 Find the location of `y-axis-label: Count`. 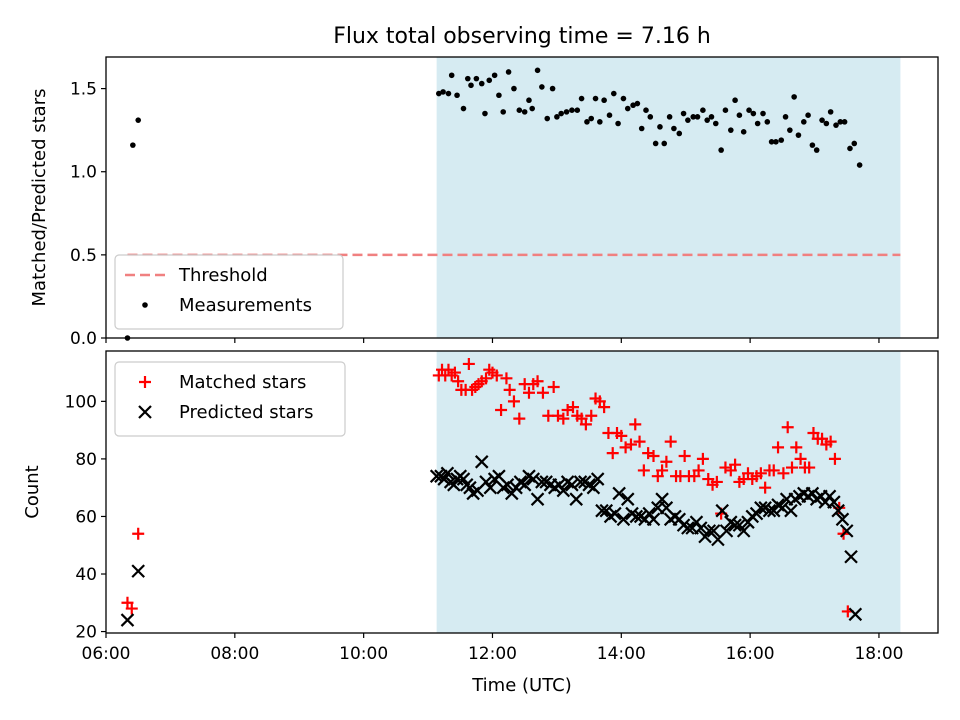

y-axis-label: Count is located at coordinates (32, 491).